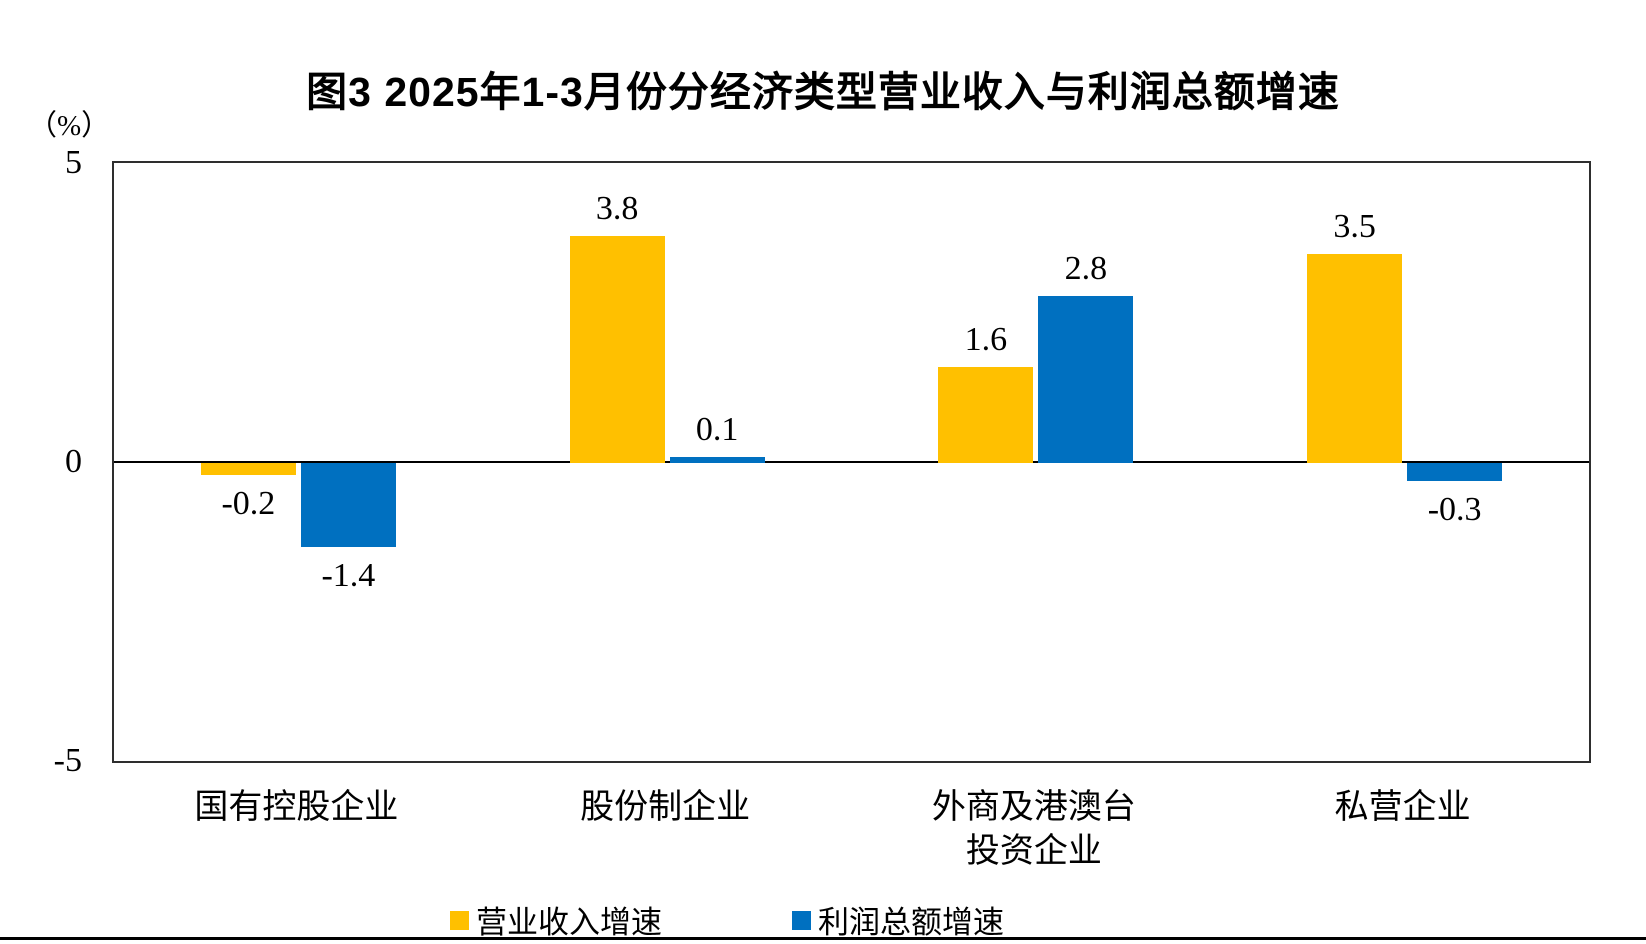 Image resolution: width=1646 pixels, height=944 pixels. What do you see at coordinates (823, 92) in the screenshot?
I see `chart-title: 图3 2025年1-3月份分经济类型营业收入与利润总额增速` at bounding box center [823, 92].